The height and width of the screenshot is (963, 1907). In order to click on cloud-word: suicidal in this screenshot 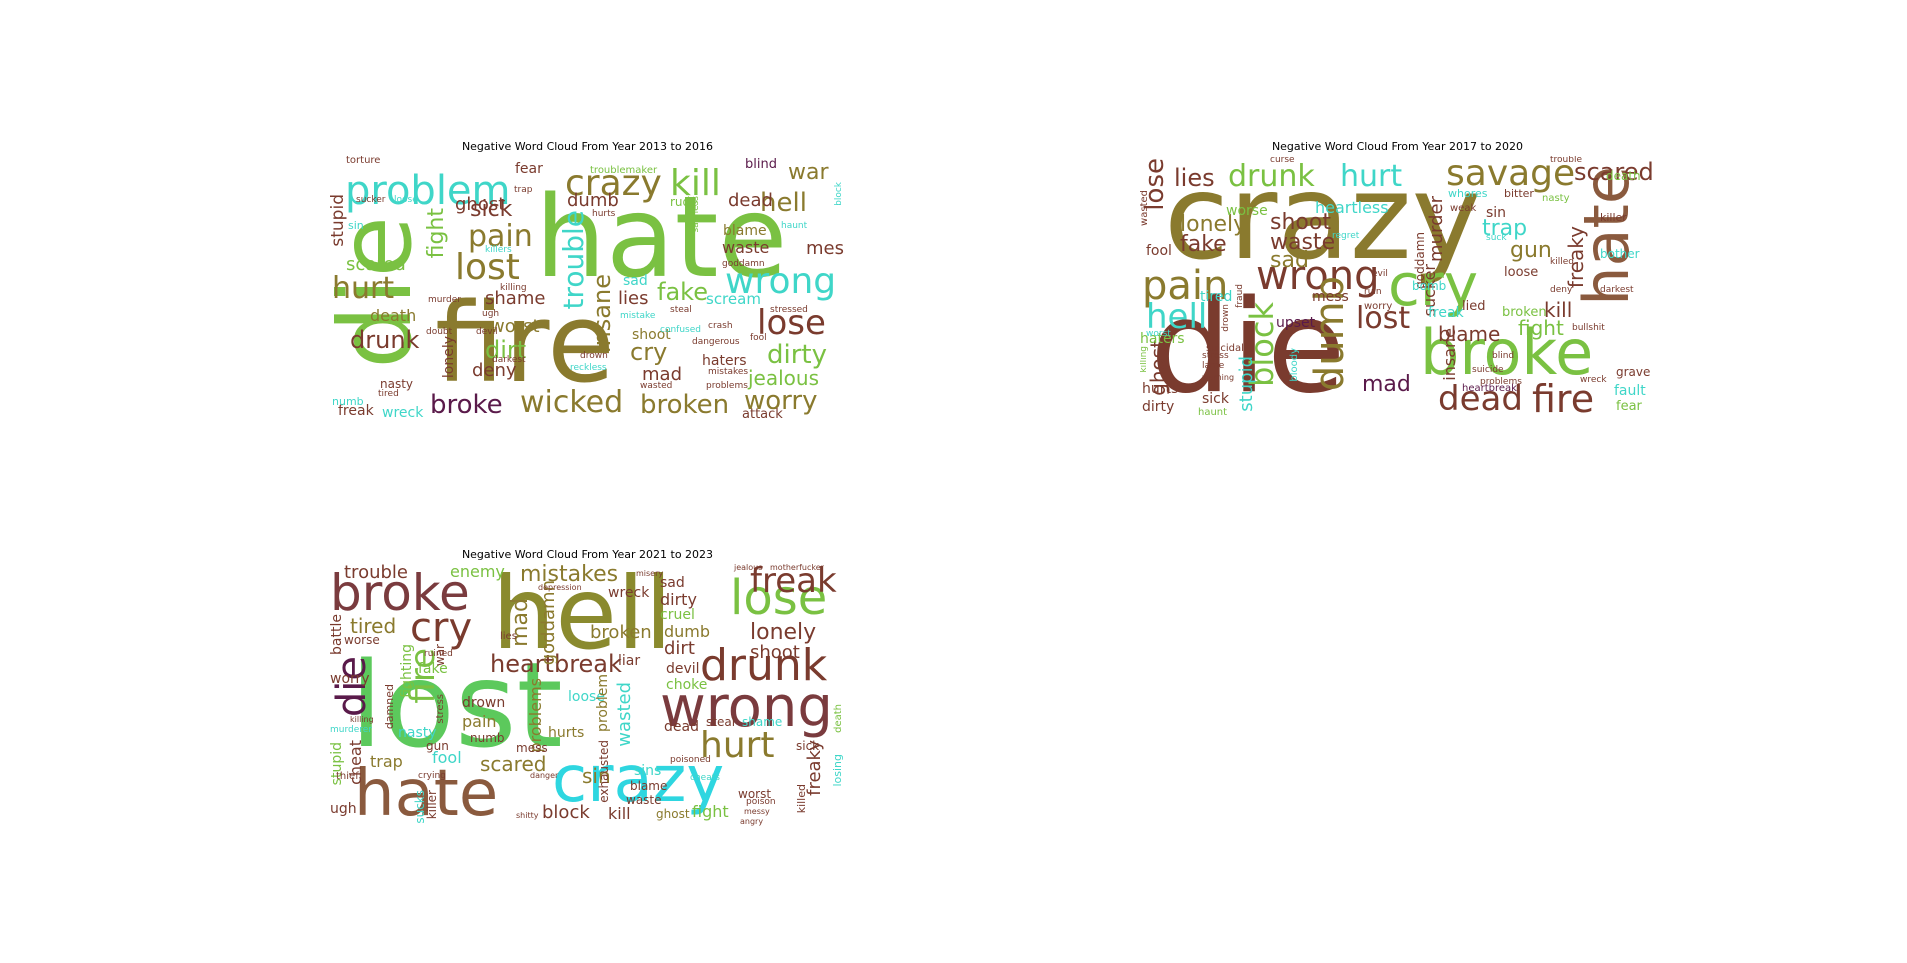, I will do `click(1225, 348)`.